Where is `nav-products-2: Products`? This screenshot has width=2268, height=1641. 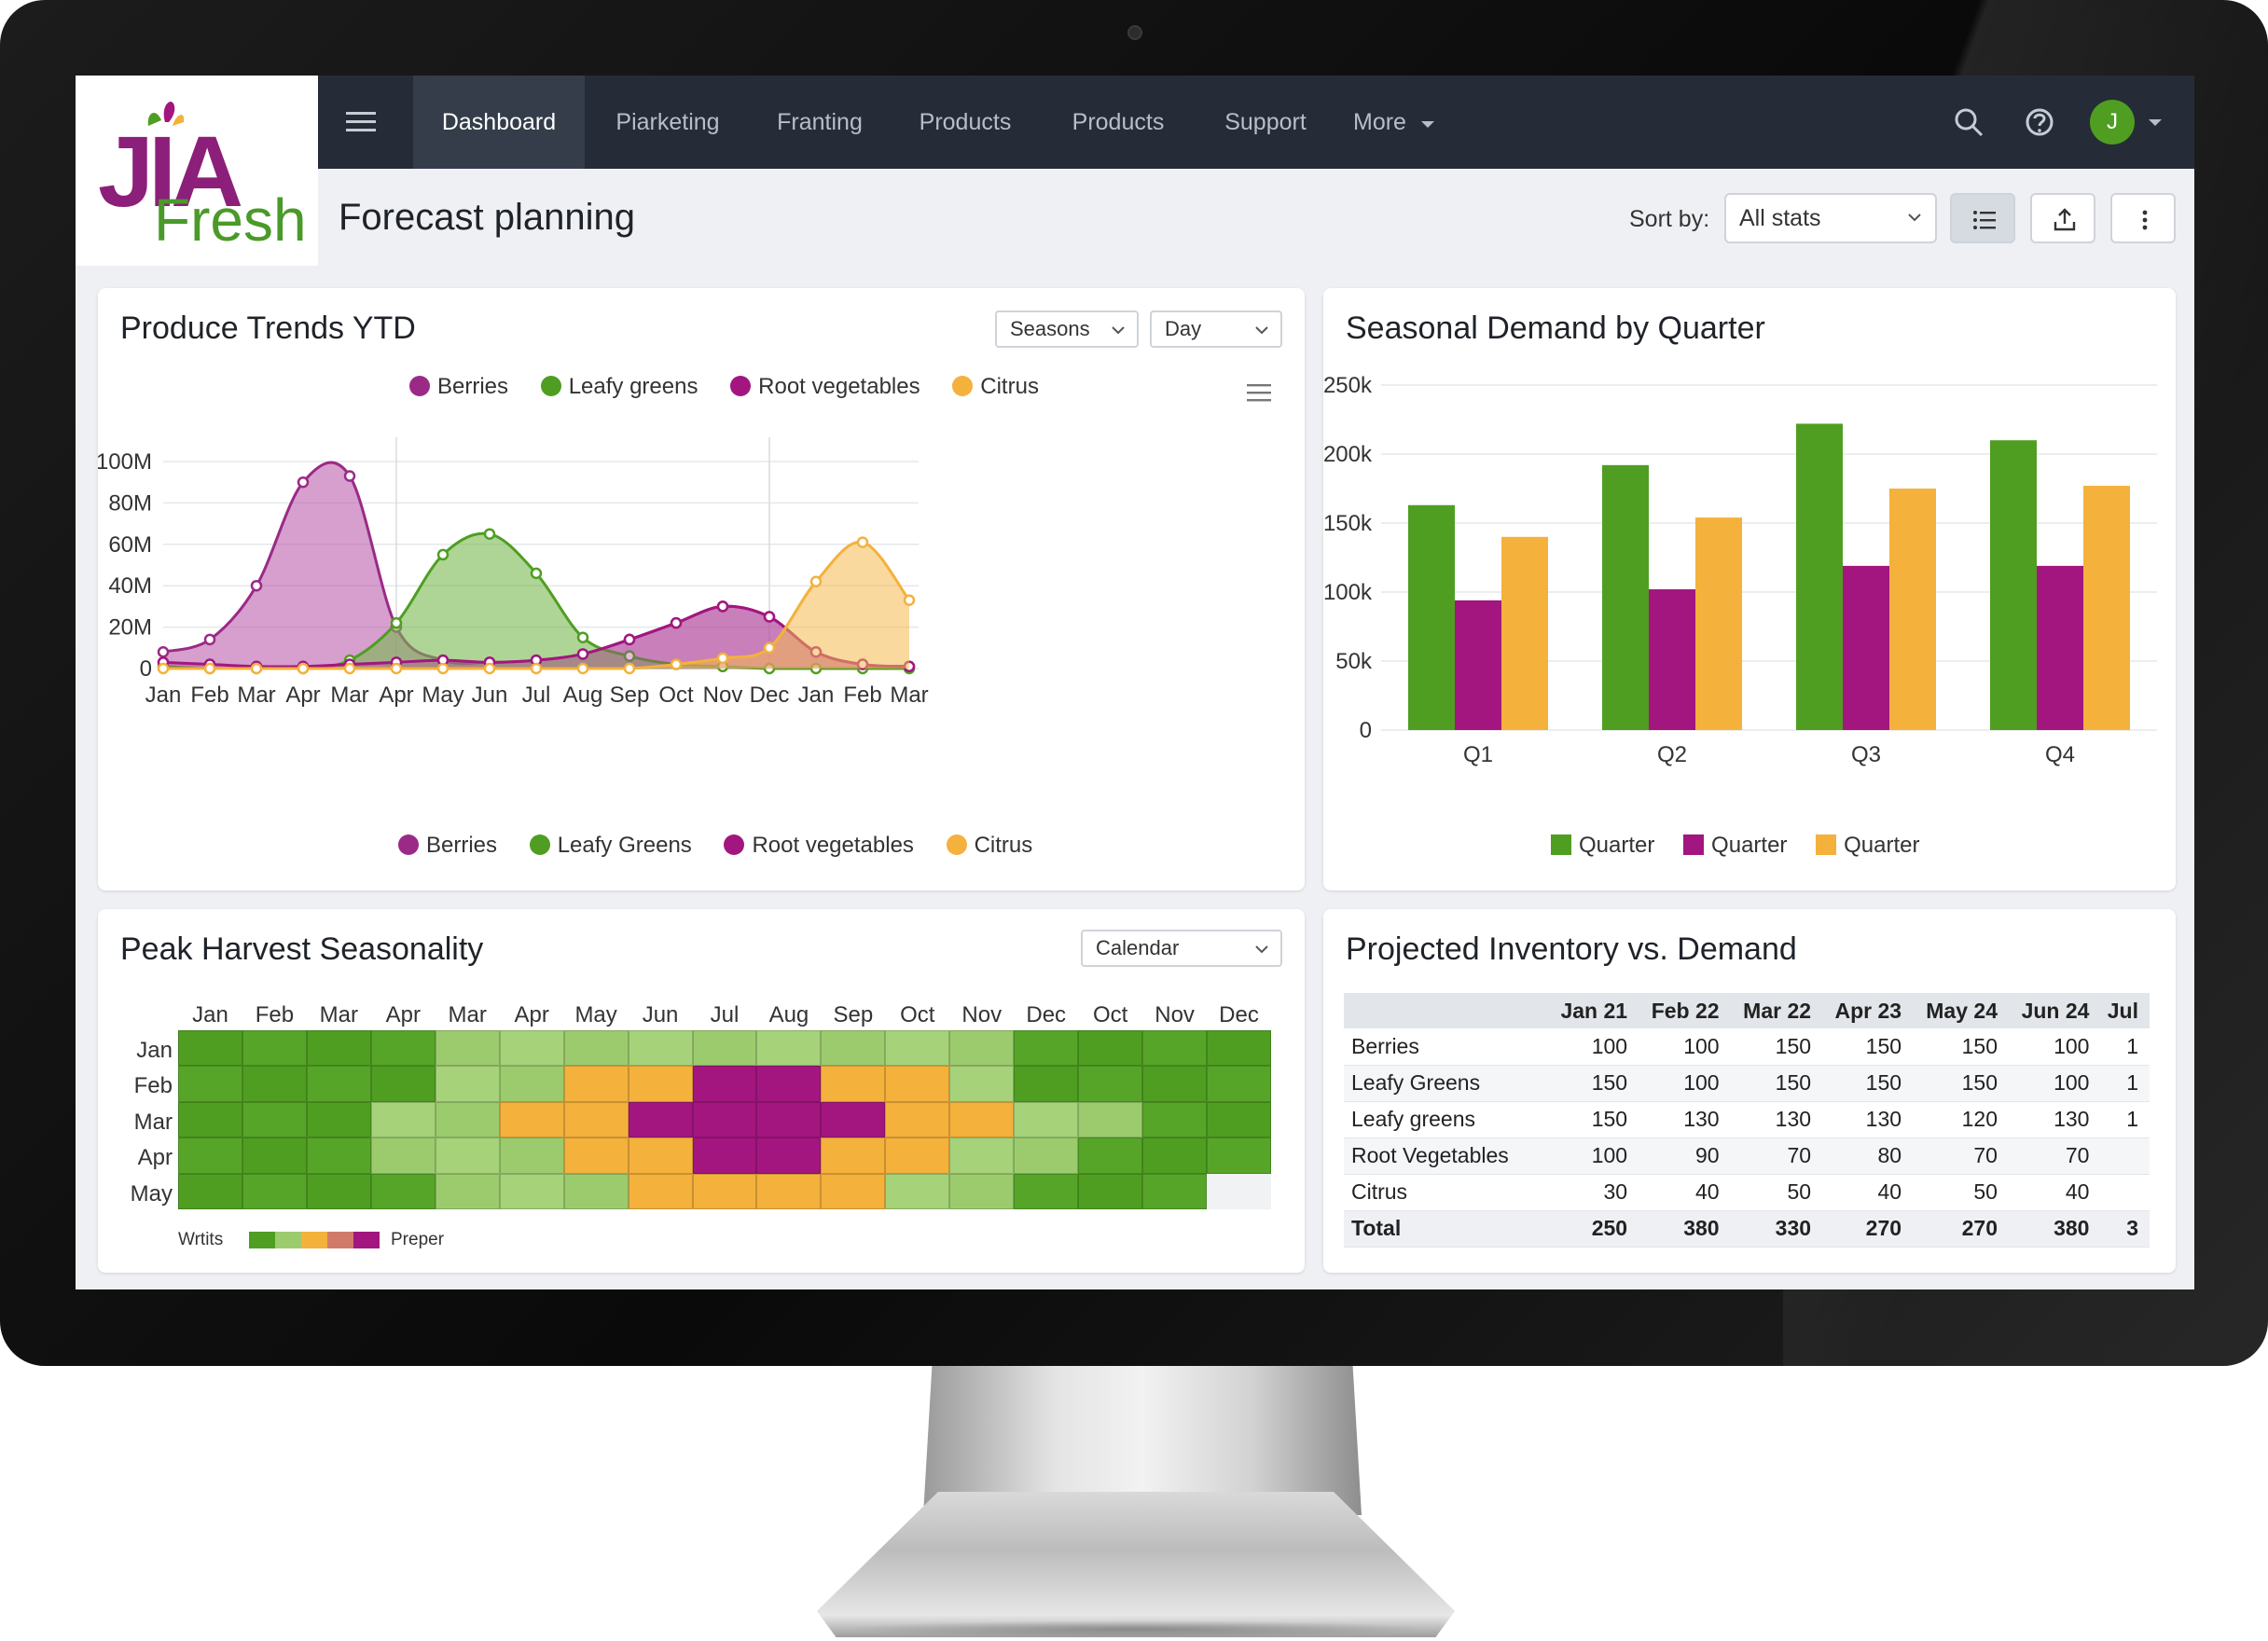 nav-products-2: Products is located at coordinates (1118, 122).